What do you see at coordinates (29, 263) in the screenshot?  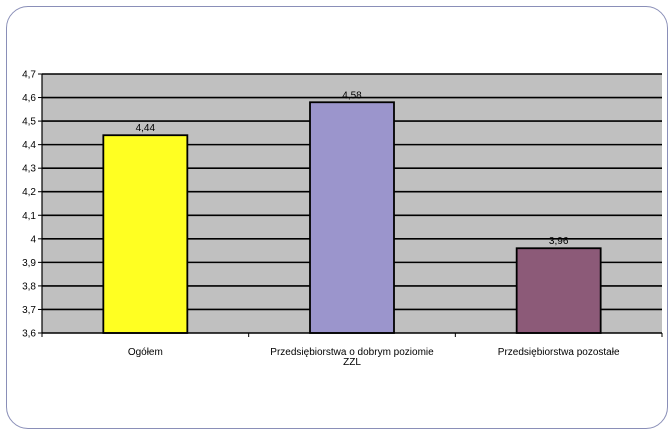 I see `y-tick-label: 3,9` at bounding box center [29, 263].